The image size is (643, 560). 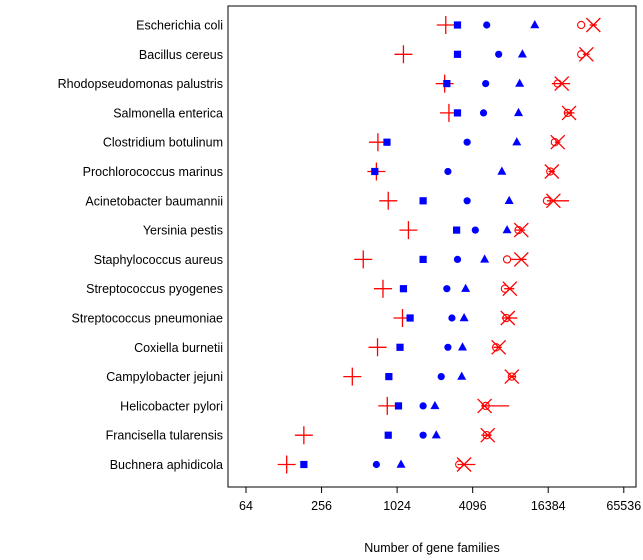 What do you see at coordinates (569, 113) in the screenshot?
I see `mark-cross-salmonella-enterica` at bounding box center [569, 113].